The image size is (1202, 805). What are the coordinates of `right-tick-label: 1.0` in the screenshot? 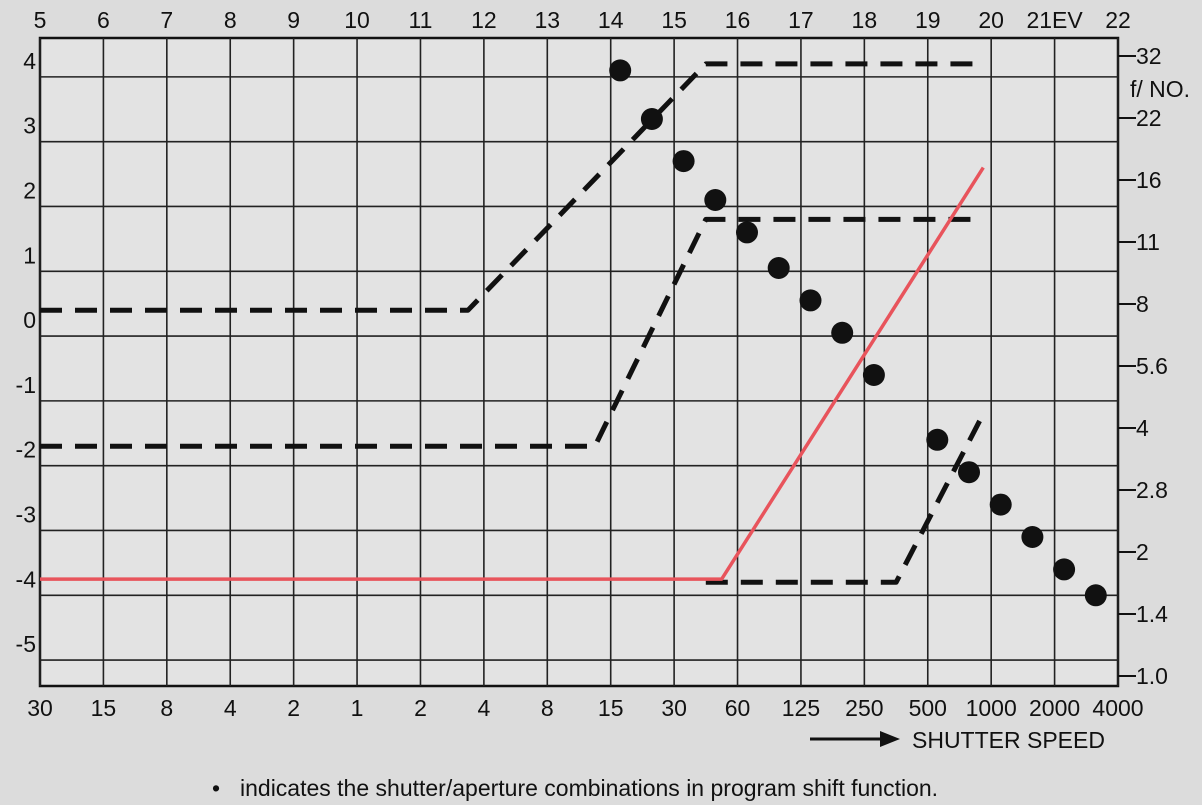 It's located at (1152, 676).